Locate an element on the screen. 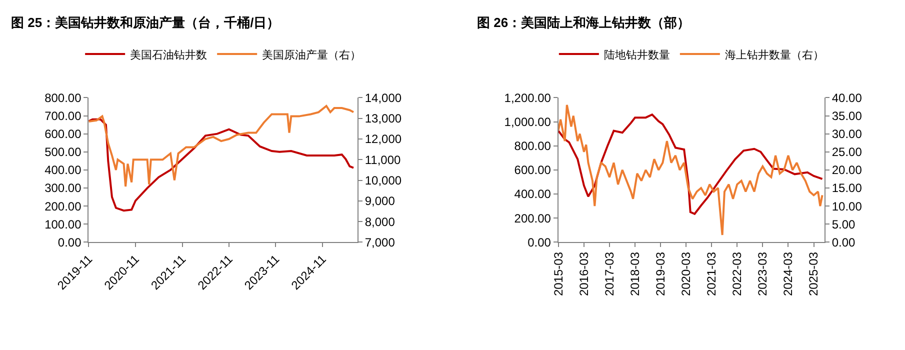 The height and width of the screenshot is (350, 905). y2-tick-label: 30.00 is located at coordinates (847, 134).